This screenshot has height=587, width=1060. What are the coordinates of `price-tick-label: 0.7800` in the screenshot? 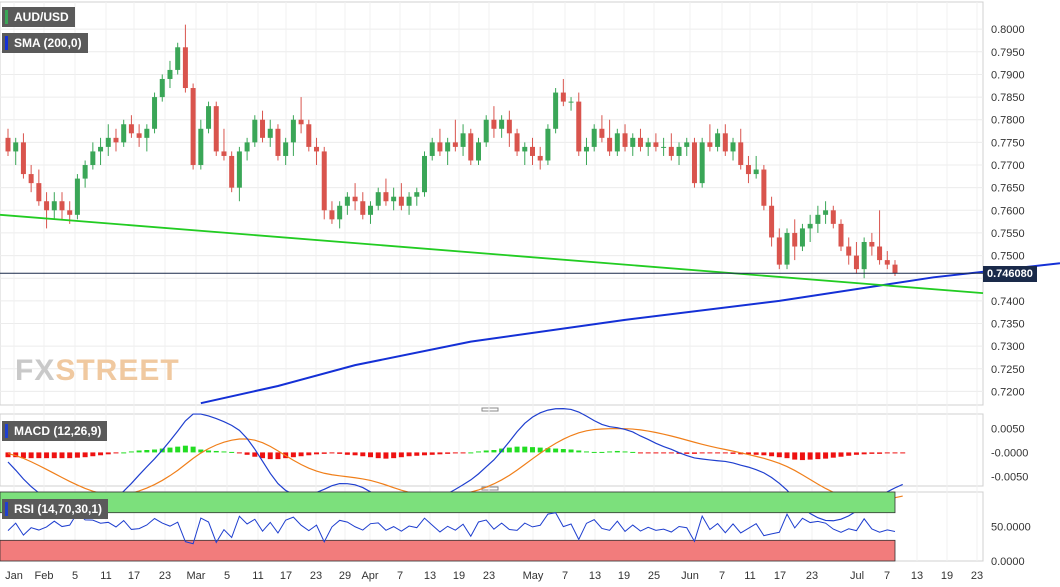 It's located at (1008, 121).